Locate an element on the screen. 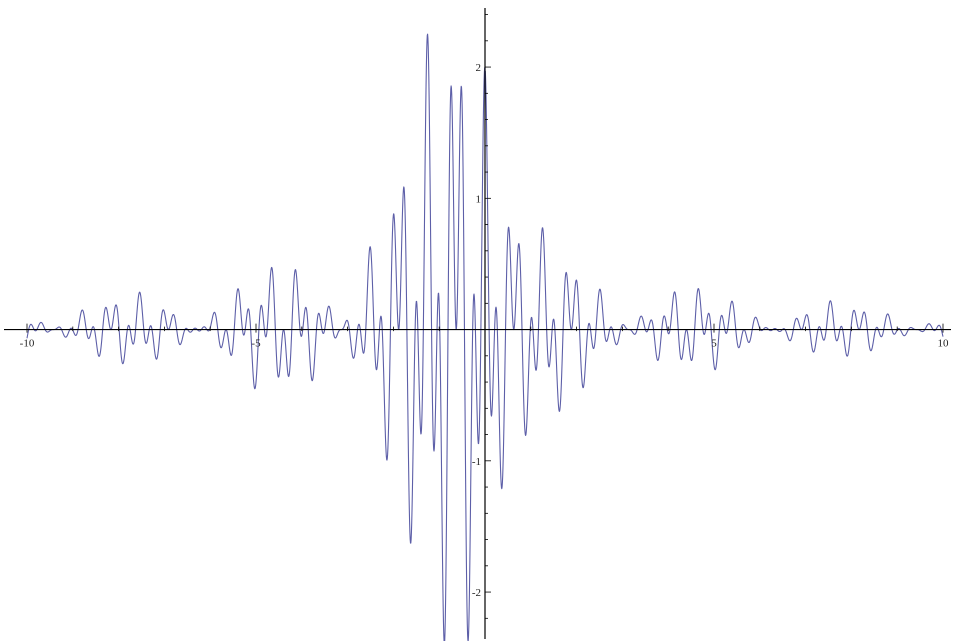  y-tick-label: -2 is located at coordinates (476, 593).